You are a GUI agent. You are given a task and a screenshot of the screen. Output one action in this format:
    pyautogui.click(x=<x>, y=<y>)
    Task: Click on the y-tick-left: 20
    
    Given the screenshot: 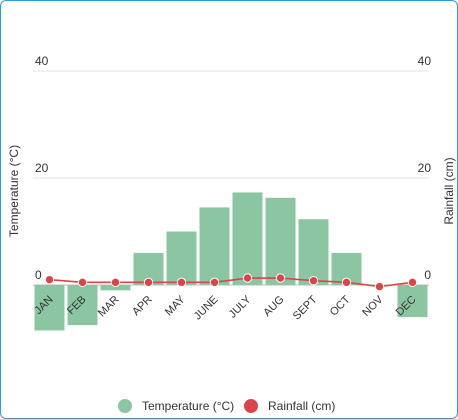 What is the action you would take?
    pyautogui.click(x=42, y=168)
    